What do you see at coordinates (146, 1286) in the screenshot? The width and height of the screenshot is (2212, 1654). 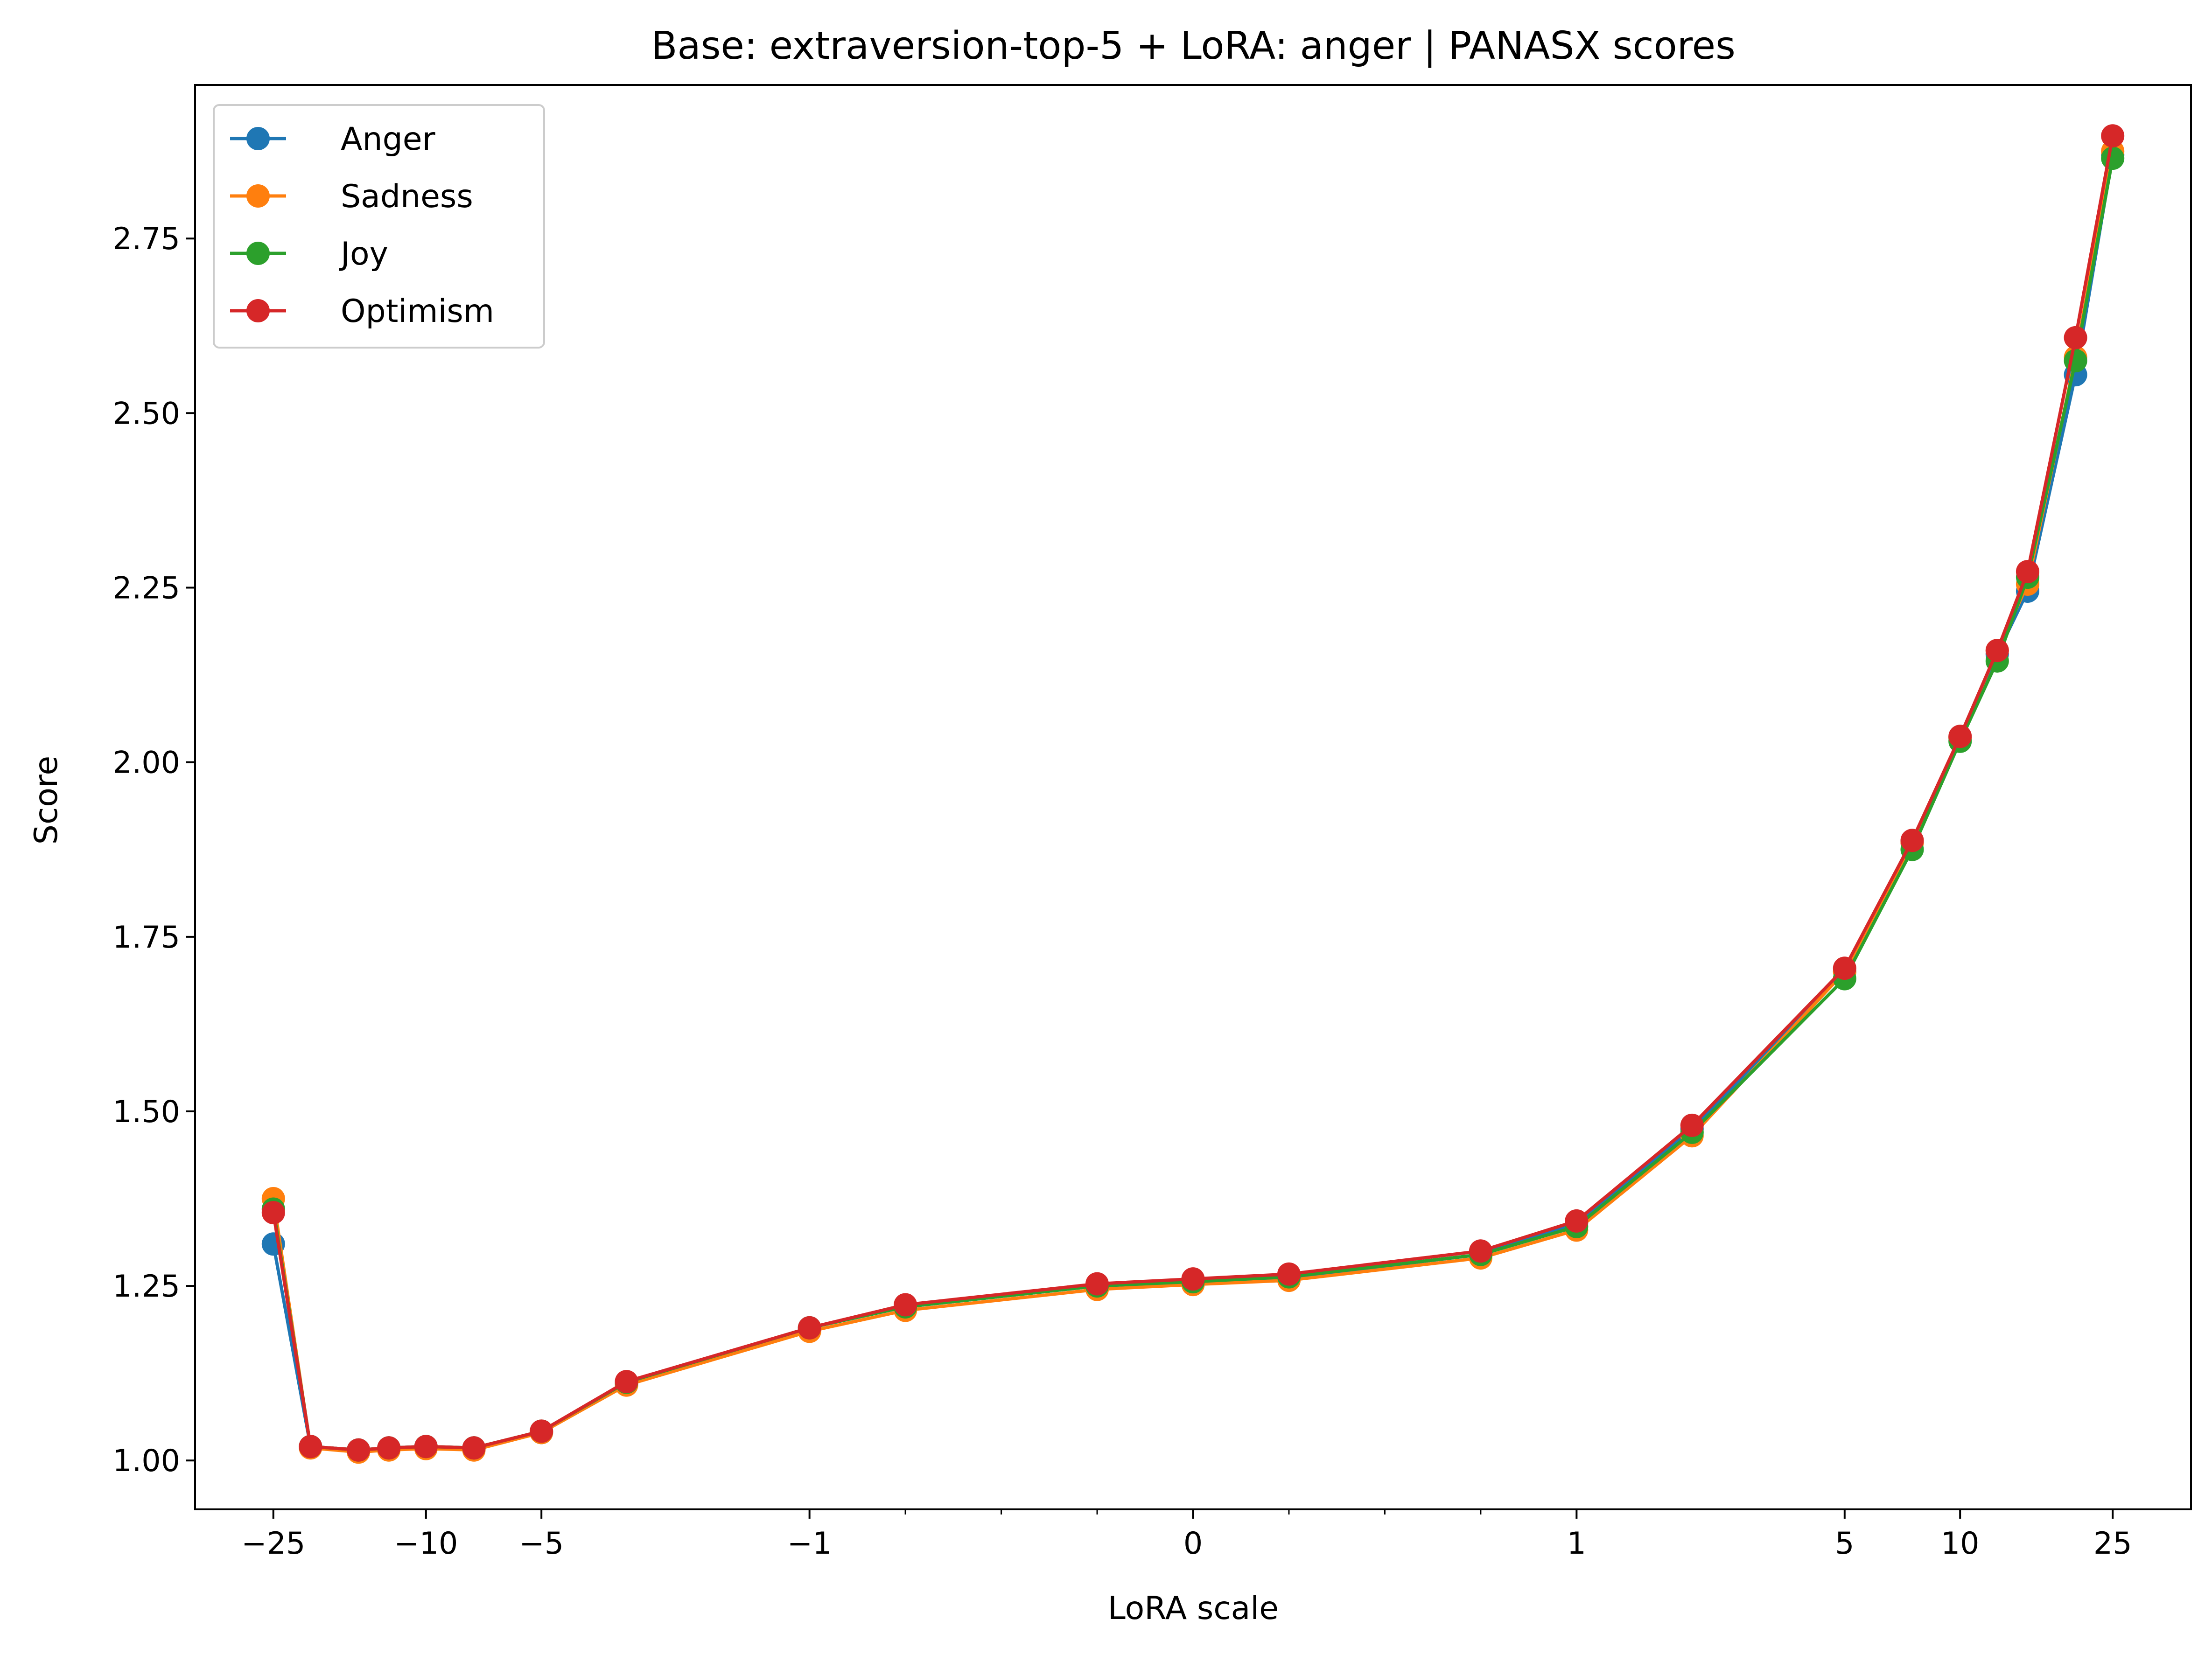 I see `y-tick-label: 1.25` at bounding box center [146, 1286].